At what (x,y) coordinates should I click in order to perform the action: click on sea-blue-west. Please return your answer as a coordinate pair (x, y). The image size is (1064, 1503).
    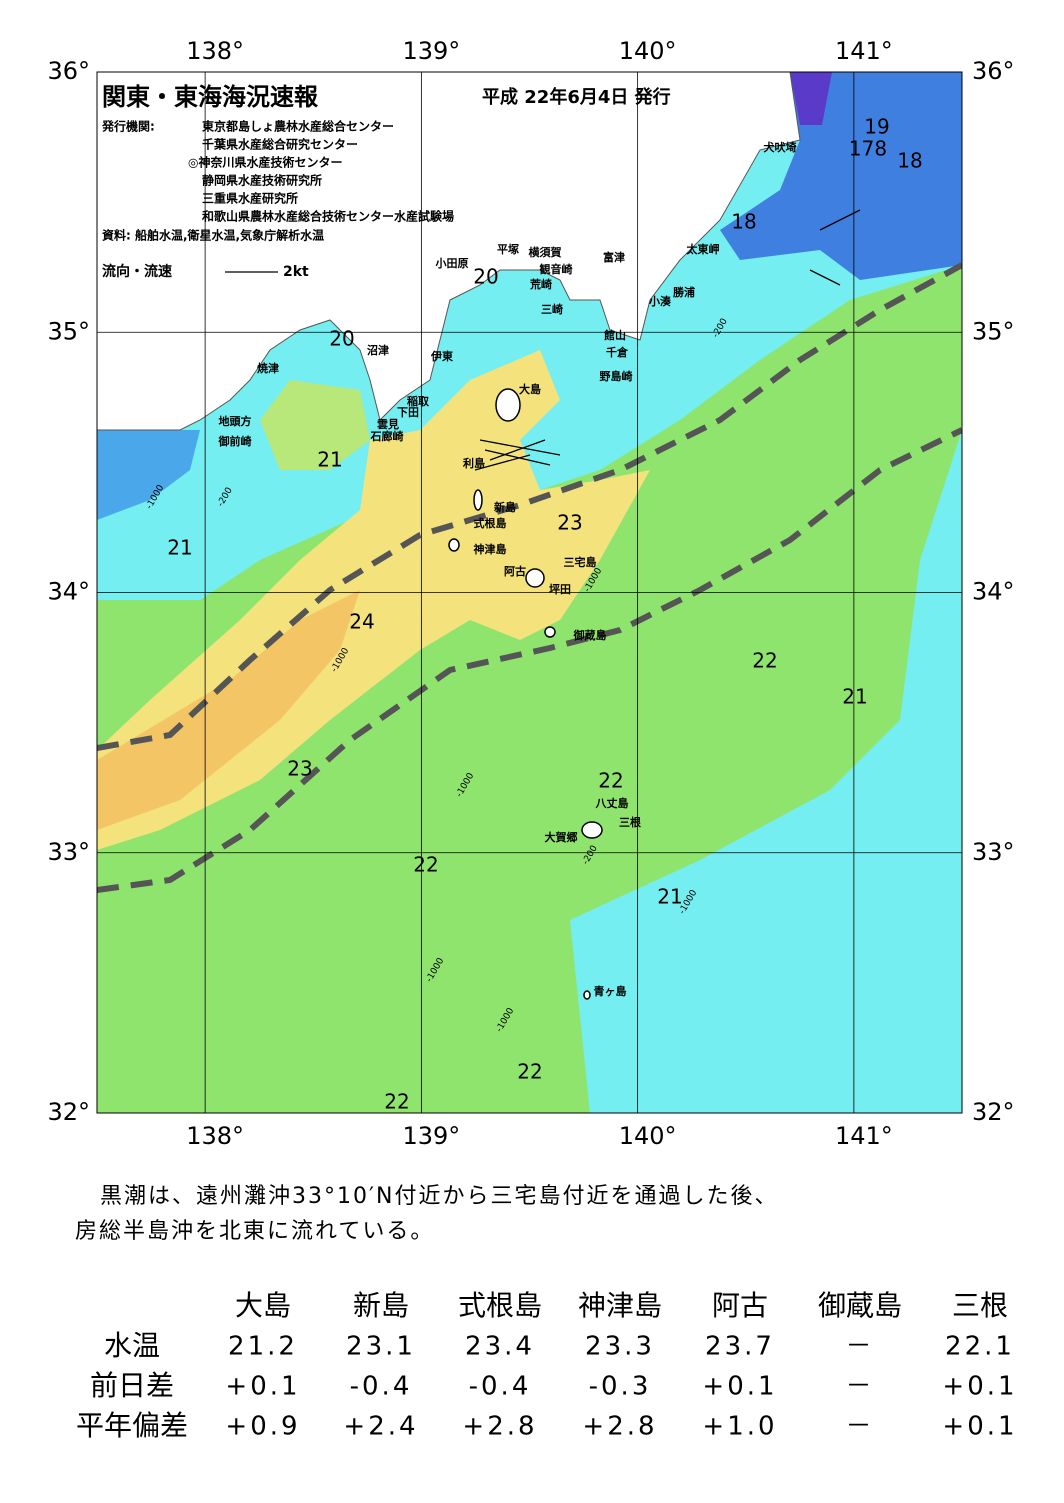
    Looking at the image, I should click on (148, 475).